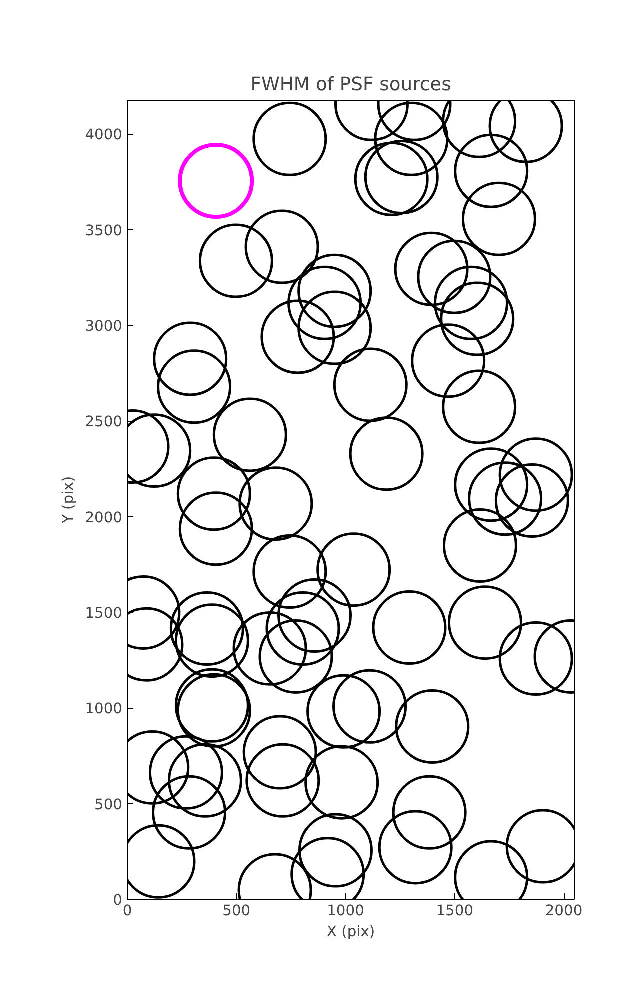  I want to click on x-tick-label: 1500, so click(455, 911).